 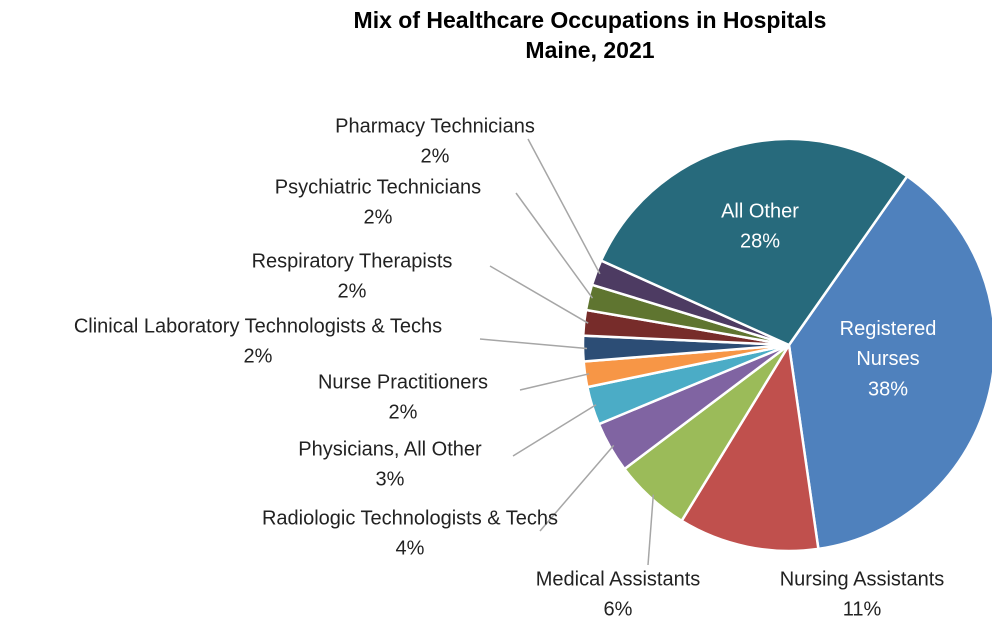 What do you see at coordinates (888, 344) in the screenshot?
I see `slice-label: Registered Nurses` at bounding box center [888, 344].